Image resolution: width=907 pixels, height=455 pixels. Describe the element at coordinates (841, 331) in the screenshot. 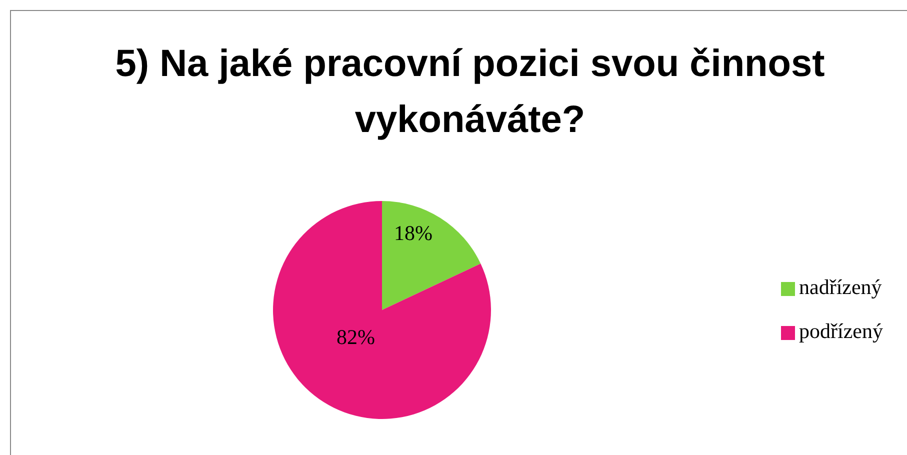

I see `legend-label: podřízený` at that location.